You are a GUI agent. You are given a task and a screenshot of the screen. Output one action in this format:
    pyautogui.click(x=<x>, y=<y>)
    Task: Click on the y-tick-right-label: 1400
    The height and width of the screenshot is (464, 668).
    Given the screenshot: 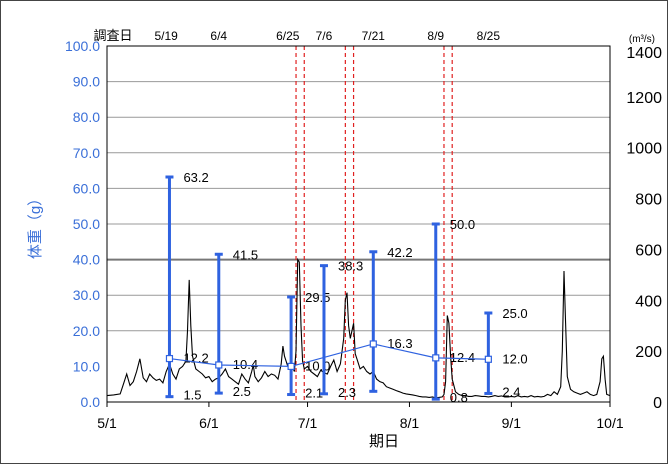 What is the action you would take?
    pyautogui.click(x=644, y=53)
    